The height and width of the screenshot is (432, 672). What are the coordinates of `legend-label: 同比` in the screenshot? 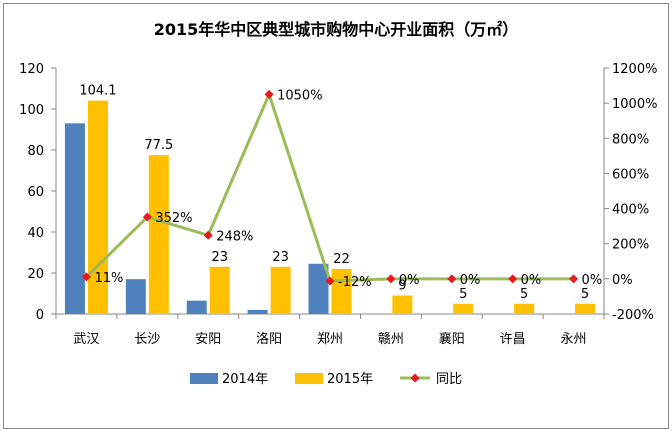 It's located at (449, 379).